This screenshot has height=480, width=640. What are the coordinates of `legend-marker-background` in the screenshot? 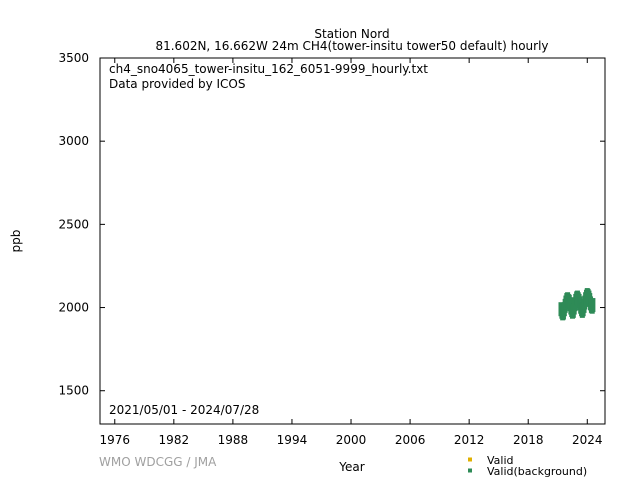 It's located at (470, 470).